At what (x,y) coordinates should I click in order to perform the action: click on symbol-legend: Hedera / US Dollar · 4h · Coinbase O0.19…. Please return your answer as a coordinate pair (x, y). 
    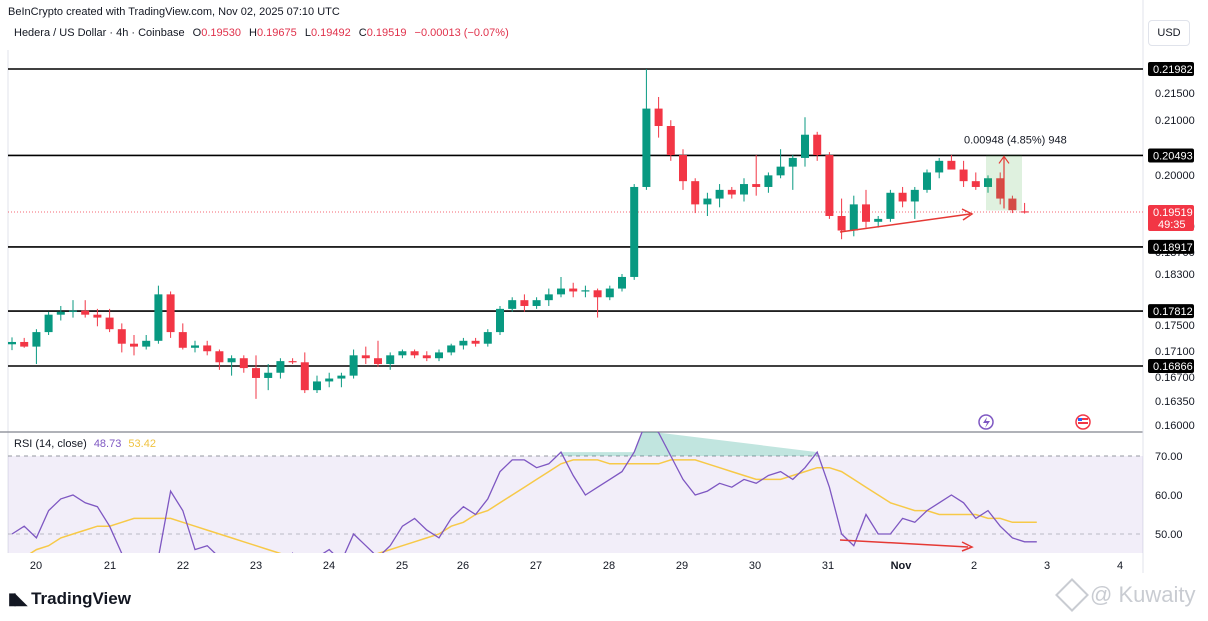
    Looking at the image, I should click on (261, 33).